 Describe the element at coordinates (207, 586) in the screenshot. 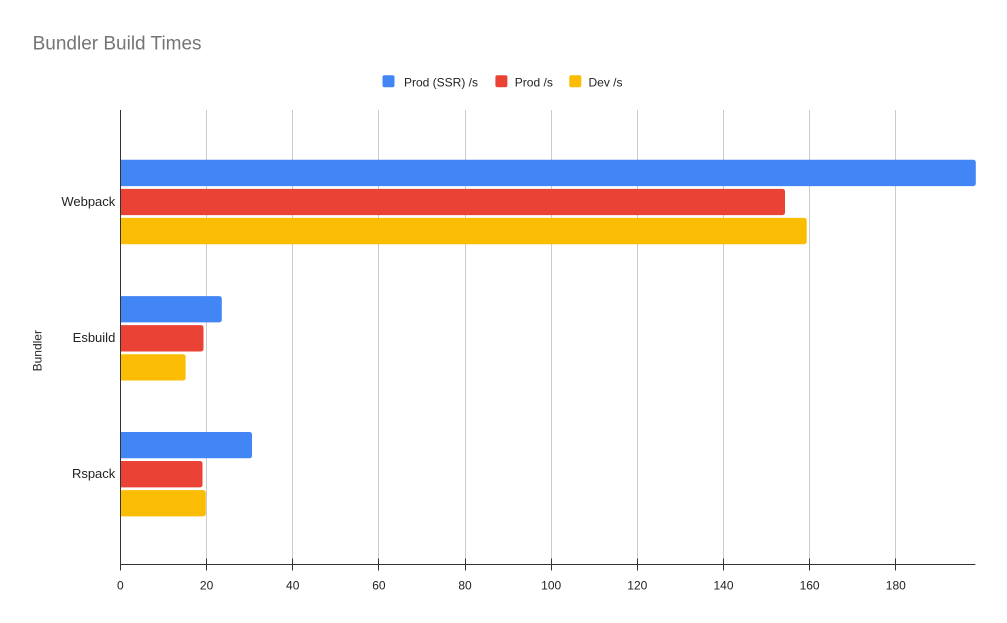

I see `svg-text: 20` at that location.